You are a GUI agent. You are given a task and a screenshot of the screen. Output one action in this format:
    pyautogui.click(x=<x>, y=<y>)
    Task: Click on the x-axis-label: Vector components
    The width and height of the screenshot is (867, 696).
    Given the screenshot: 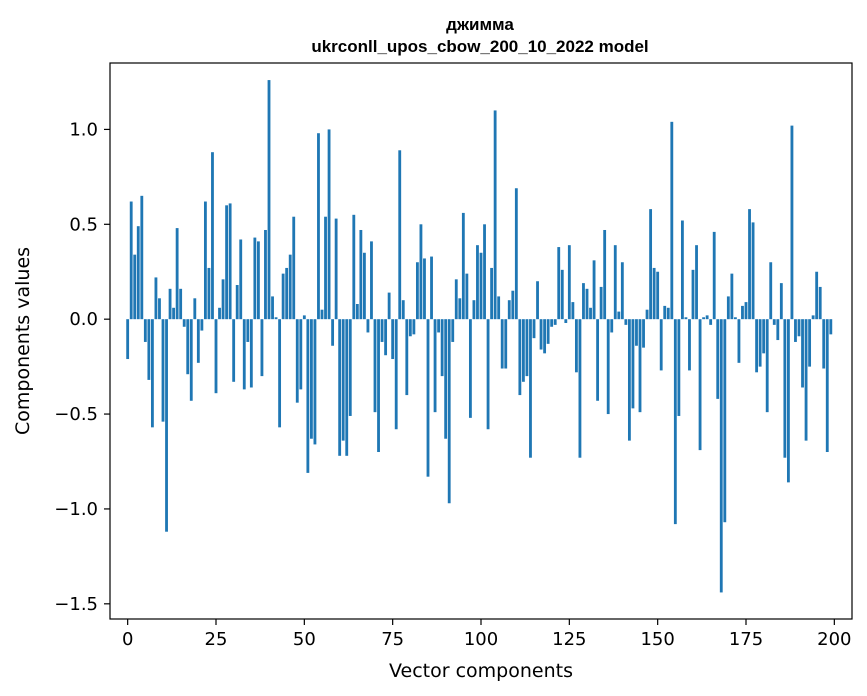 What is the action you would take?
    pyautogui.click(x=481, y=671)
    